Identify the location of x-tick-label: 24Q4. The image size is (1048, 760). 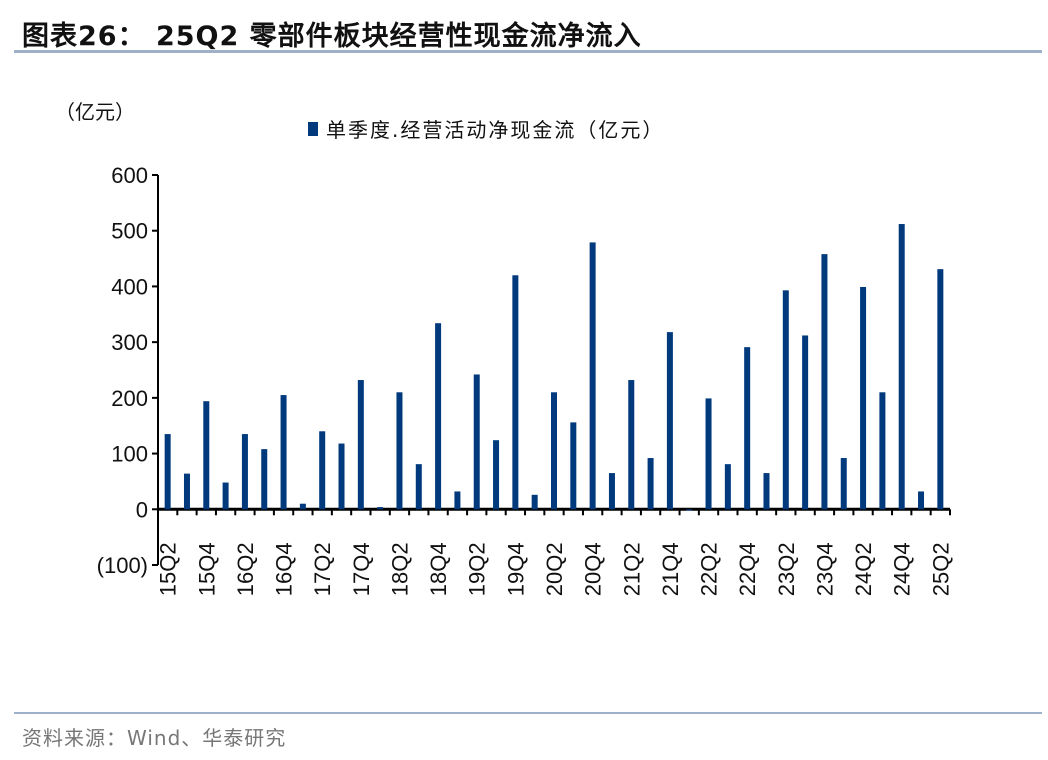
(902, 569).